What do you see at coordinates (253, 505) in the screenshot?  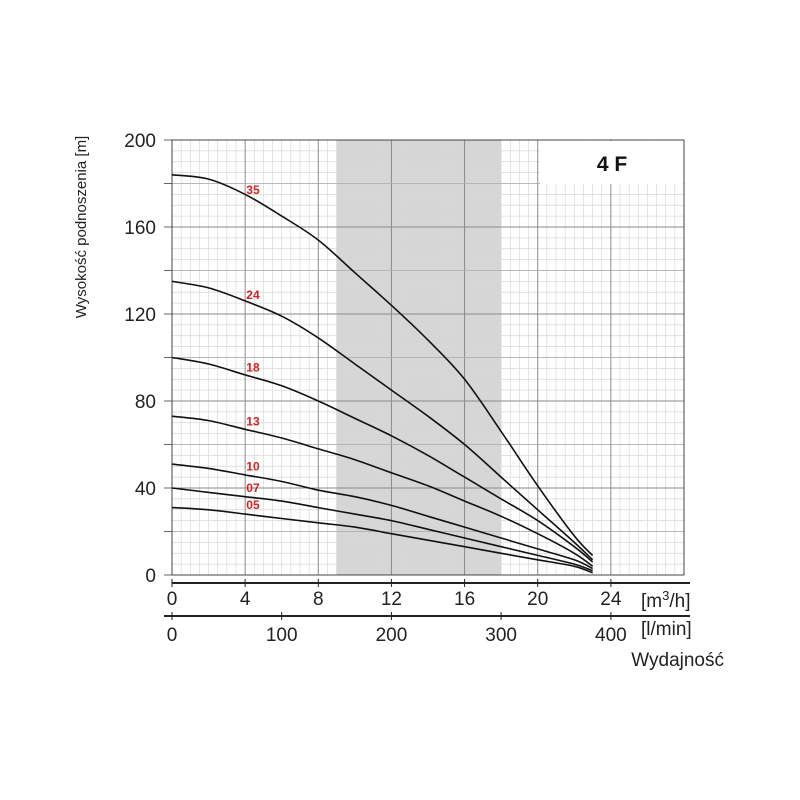 I see `curve-label-05: 05` at bounding box center [253, 505].